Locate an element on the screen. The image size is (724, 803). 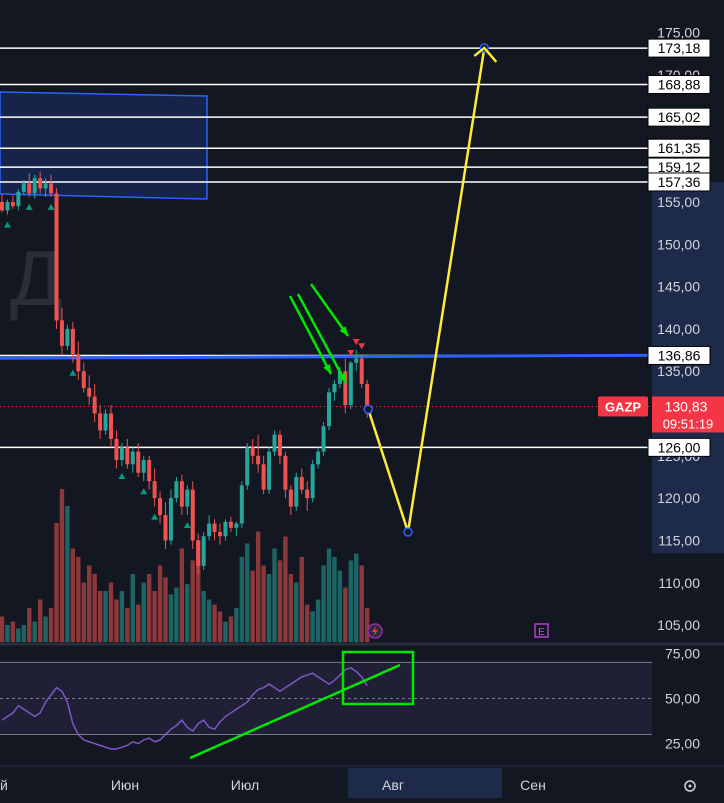
sell-signal-marker is located at coordinates (362, 346).